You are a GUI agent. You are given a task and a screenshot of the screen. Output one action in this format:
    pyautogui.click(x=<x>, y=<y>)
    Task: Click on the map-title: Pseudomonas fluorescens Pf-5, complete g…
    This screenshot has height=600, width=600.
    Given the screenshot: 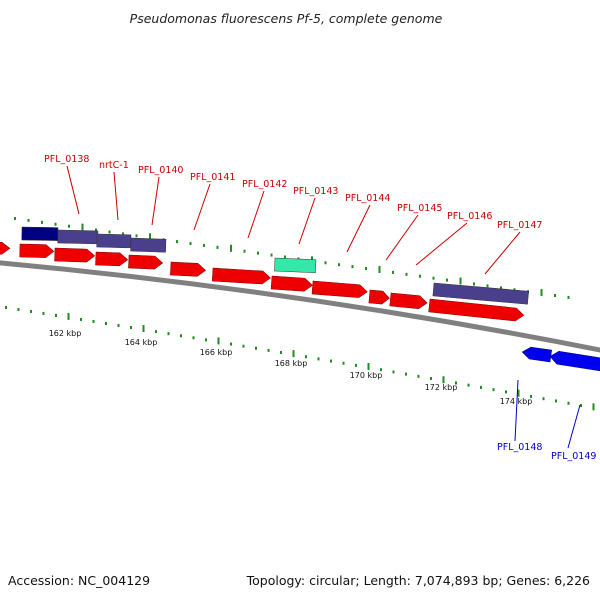 What is the action you would take?
    pyautogui.click(x=286, y=18)
    